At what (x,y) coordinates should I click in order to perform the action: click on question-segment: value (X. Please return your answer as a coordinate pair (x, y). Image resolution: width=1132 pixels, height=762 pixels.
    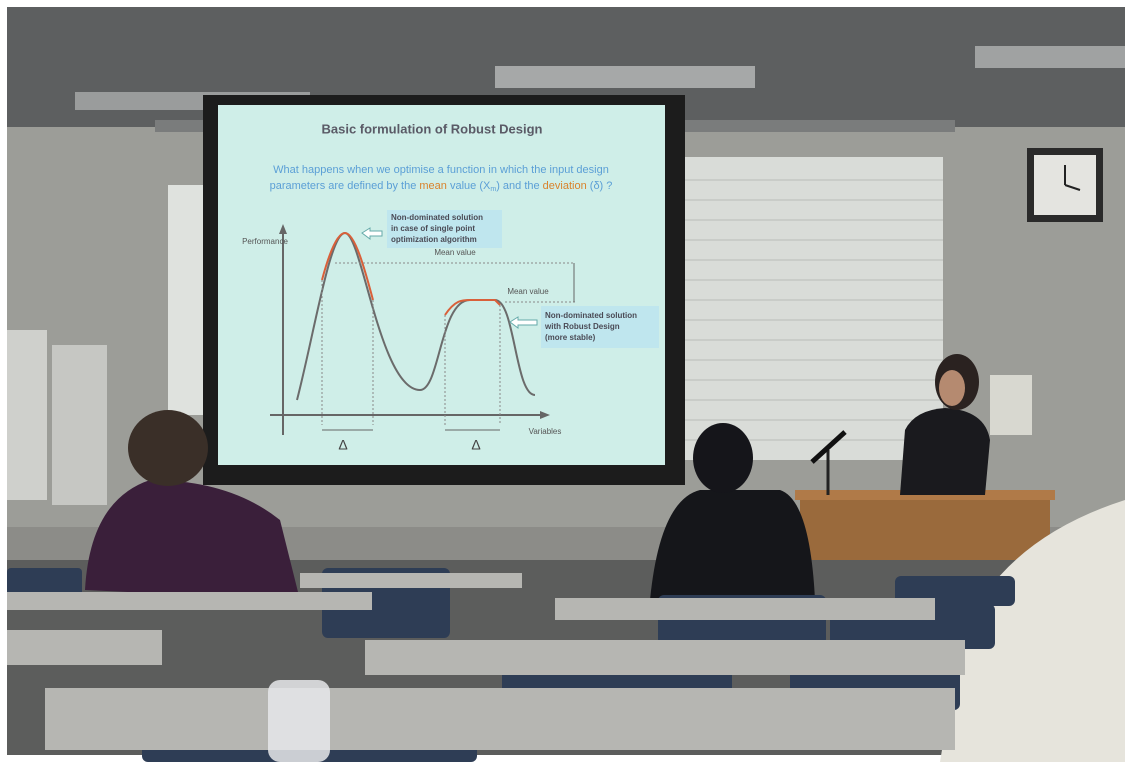
    Looking at the image, I should click on (469, 186).